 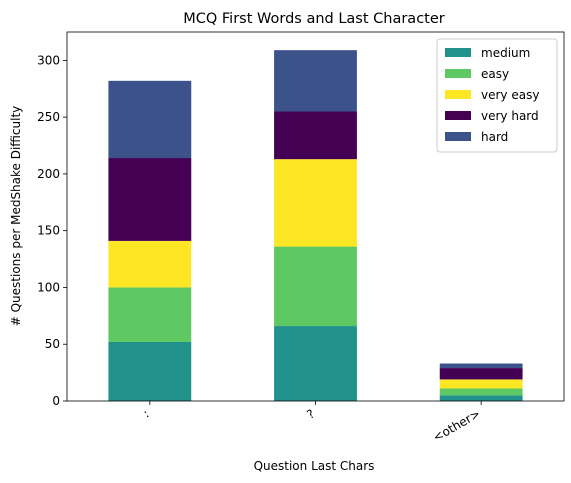 I want to click on legend-label-medium: medium, so click(x=505, y=53).